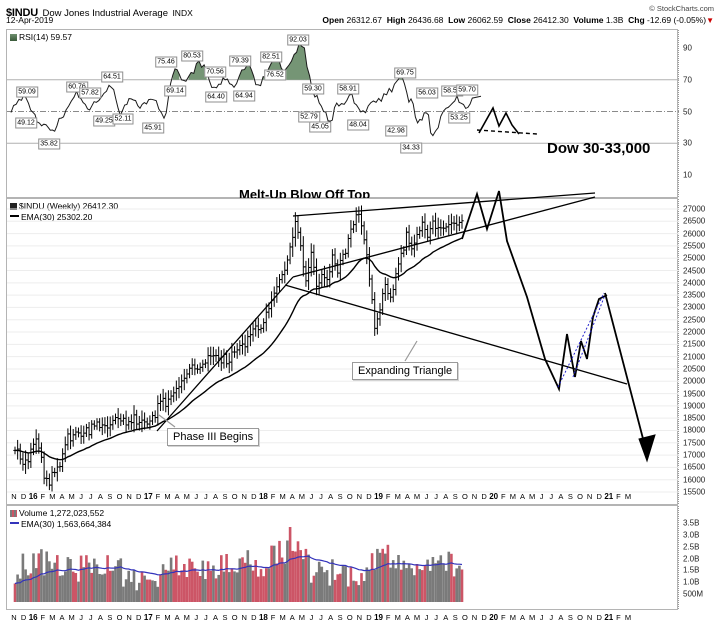 This screenshot has width=720, height=637. I want to click on rsi-legend: RSI(14) 59.57, so click(41, 37).